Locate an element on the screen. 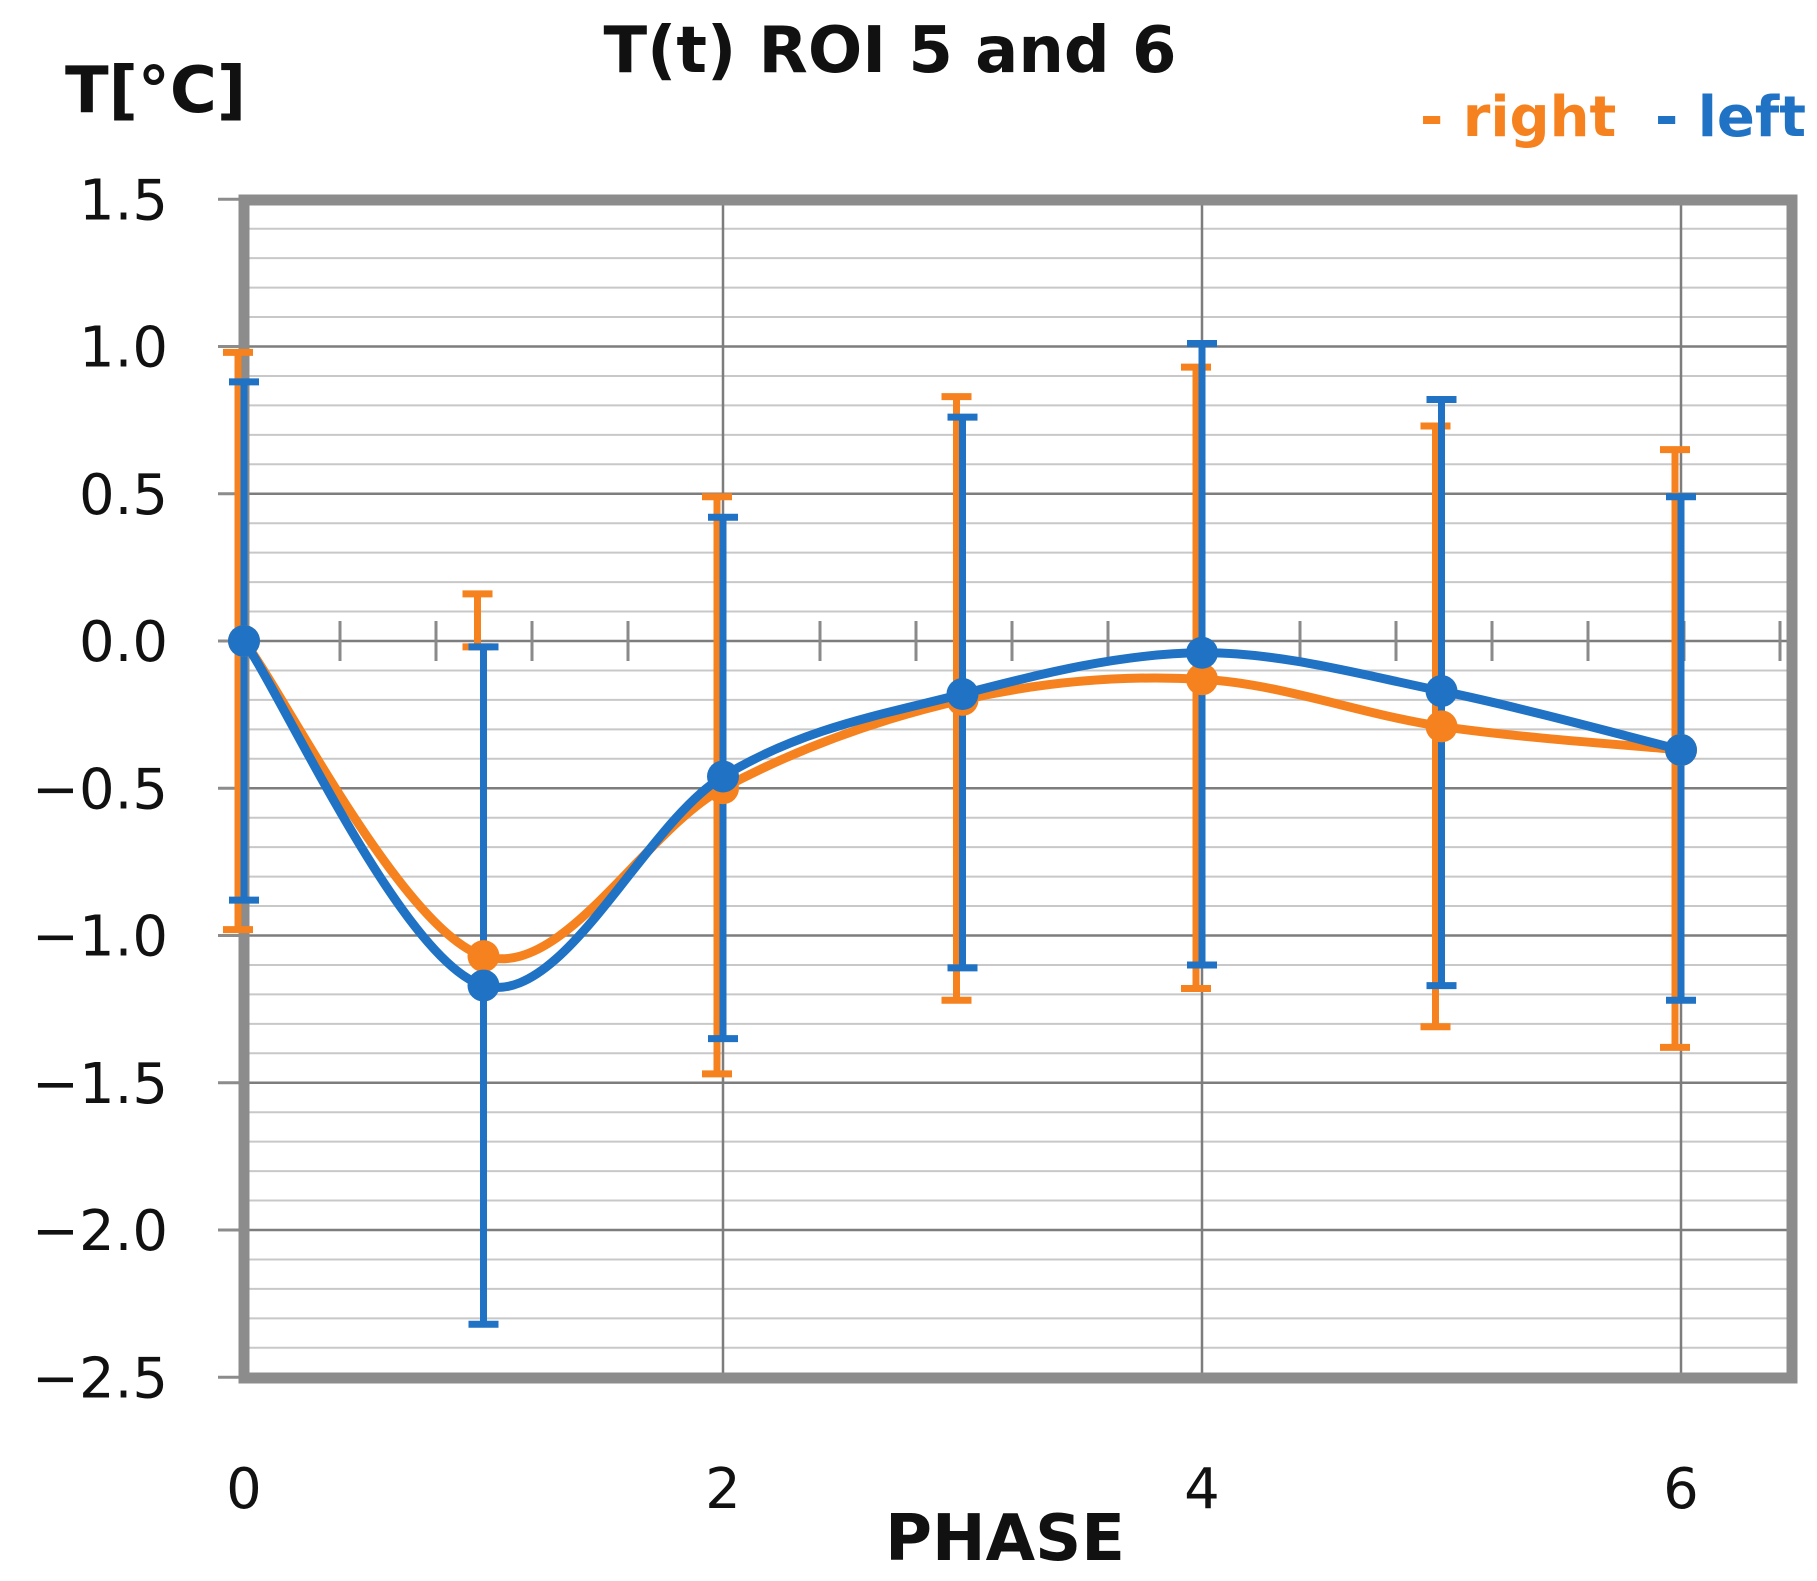 The image size is (1817, 1581). y-tick-label: −2.5 is located at coordinates (100, 1378).